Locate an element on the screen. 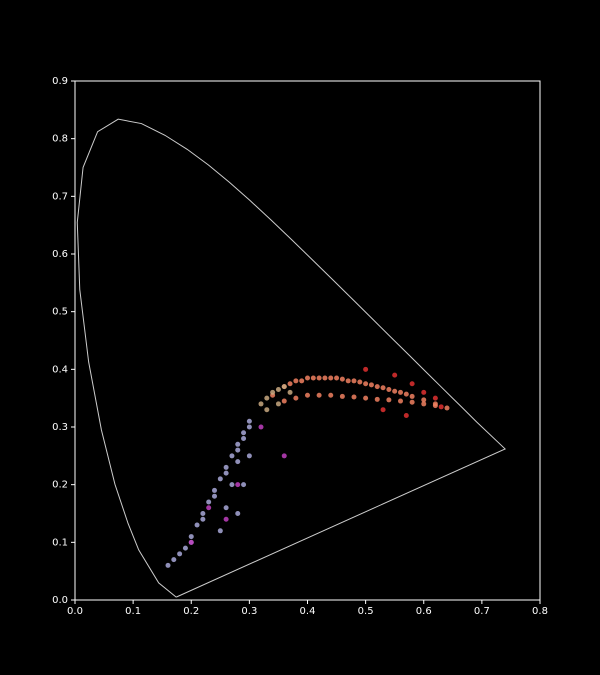 The height and width of the screenshot is (675, 600). y-tick-label: 0.2 is located at coordinates (60, 485).